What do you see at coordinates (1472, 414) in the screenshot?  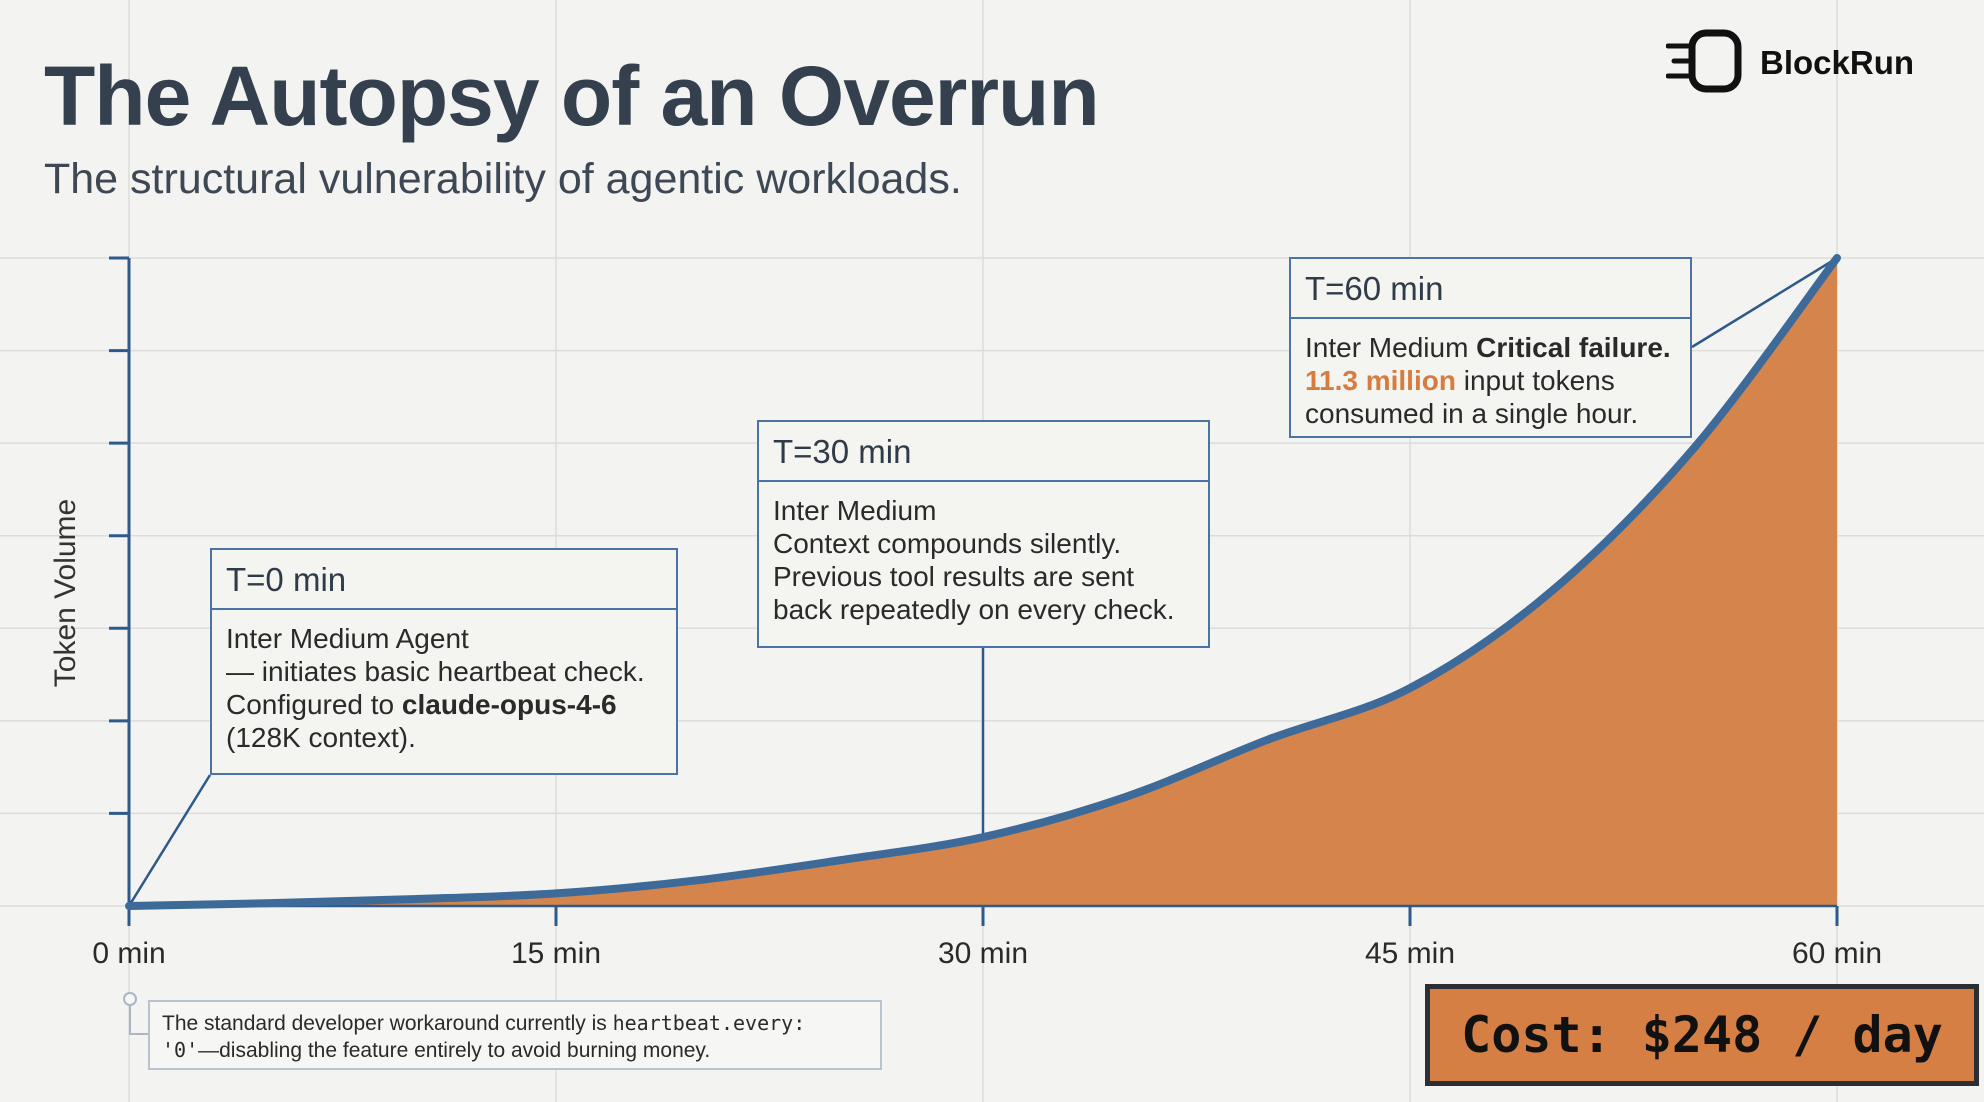 I see `callout-text: consumed in a single hour.` at bounding box center [1472, 414].